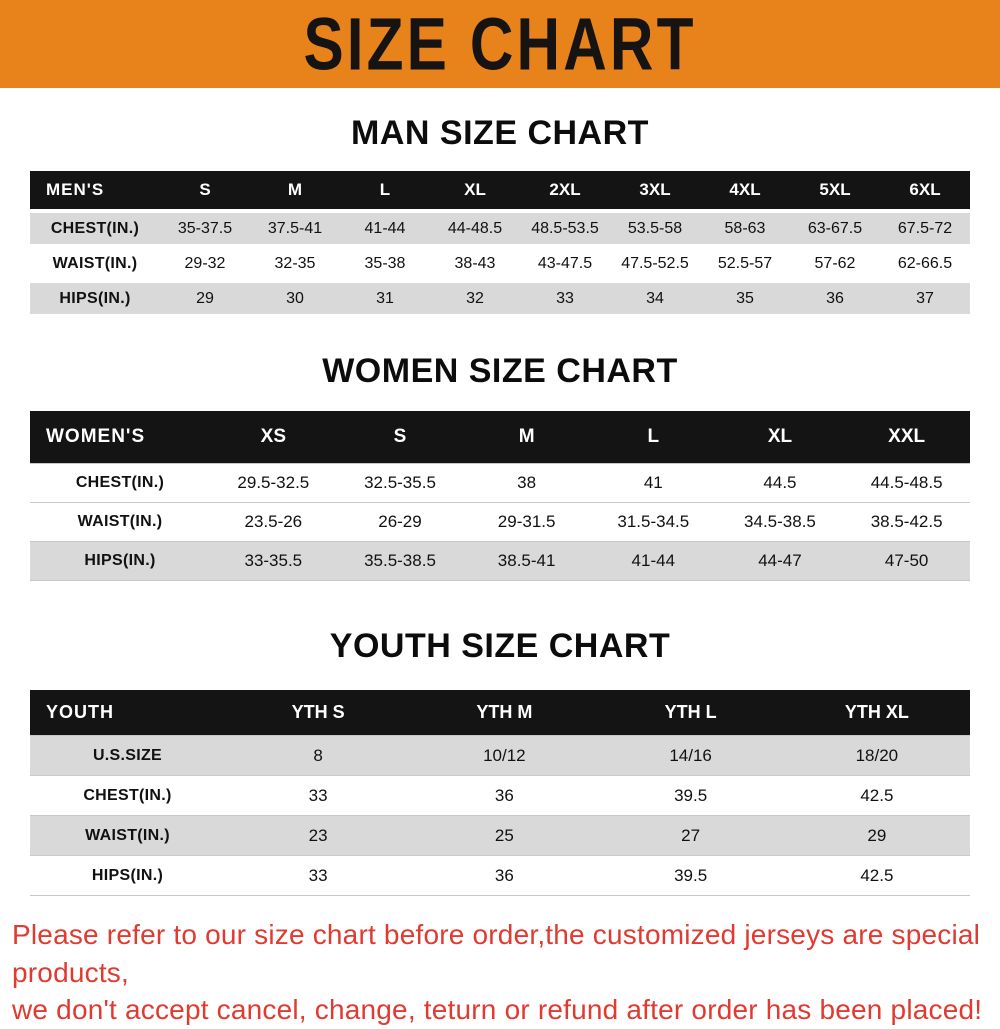 The width and height of the screenshot is (1000, 1029). Describe the element at coordinates (653, 482) in the screenshot. I see `size-cell: 41` at that location.